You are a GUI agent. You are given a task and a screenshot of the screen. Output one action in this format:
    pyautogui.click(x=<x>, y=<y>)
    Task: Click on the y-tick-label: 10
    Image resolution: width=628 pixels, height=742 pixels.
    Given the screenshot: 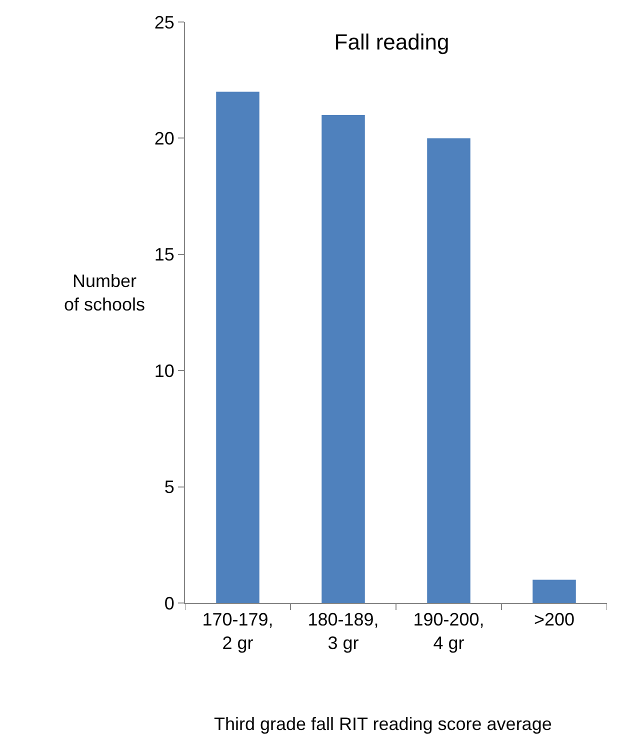 What is the action you would take?
    pyautogui.click(x=164, y=370)
    